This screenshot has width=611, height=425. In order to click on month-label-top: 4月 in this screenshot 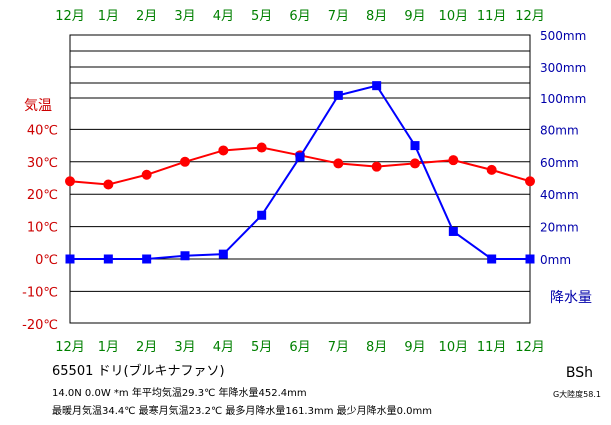, I will do `click(223, 16)`.